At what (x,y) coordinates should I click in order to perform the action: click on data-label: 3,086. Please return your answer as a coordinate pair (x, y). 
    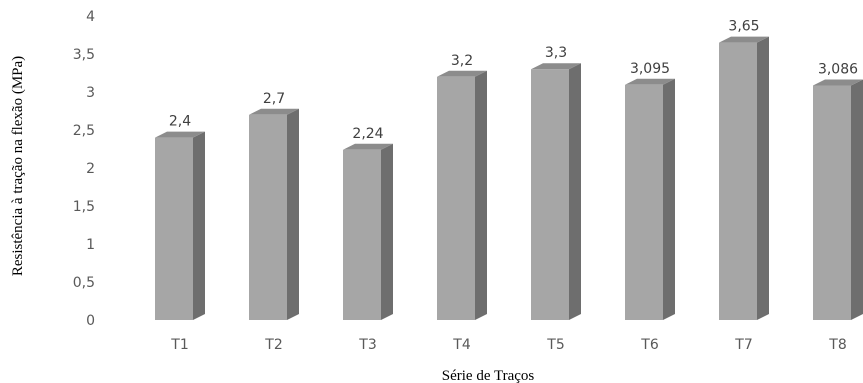
    Looking at the image, I should click on (838, 69).